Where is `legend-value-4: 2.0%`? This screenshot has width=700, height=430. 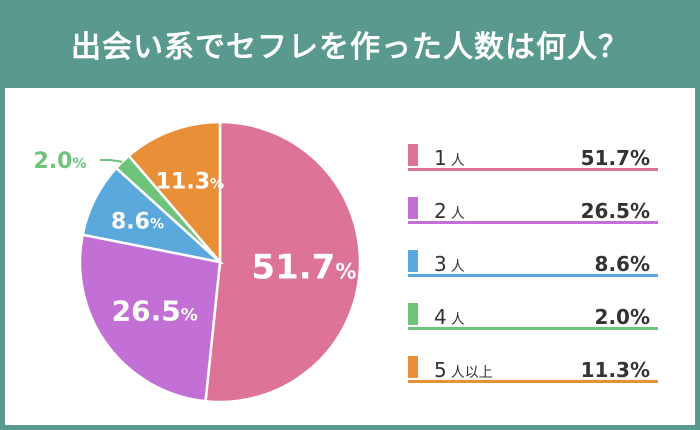 legend-value-4: 2.0% is located at coordinates (622, 317).